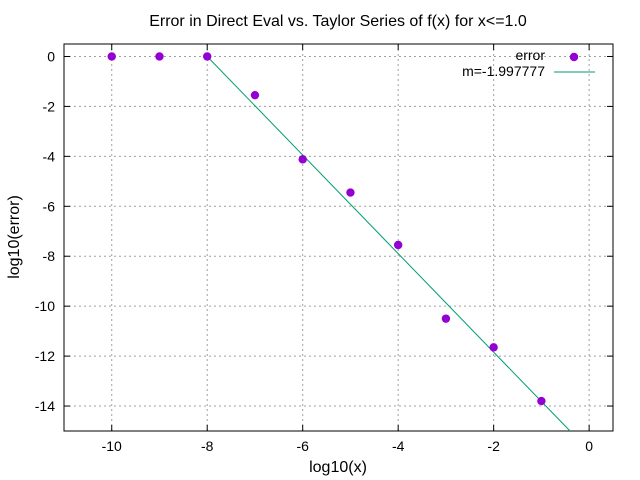 This screenshot has height=480, width=640. Describe the element at coordinates (51, 56) in the screenshot. I see `y-tick-label: 0` at that location.